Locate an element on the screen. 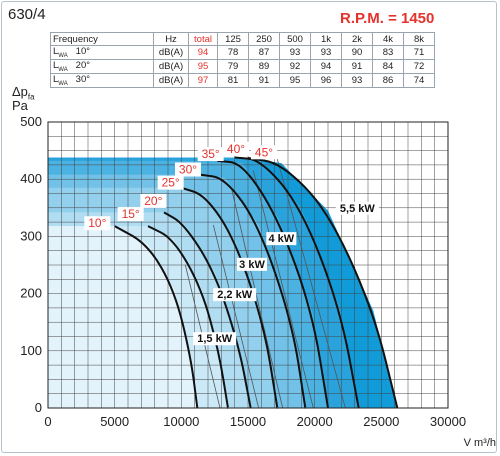  x-tick-label: 5000 is located at coordinates (114, 421).